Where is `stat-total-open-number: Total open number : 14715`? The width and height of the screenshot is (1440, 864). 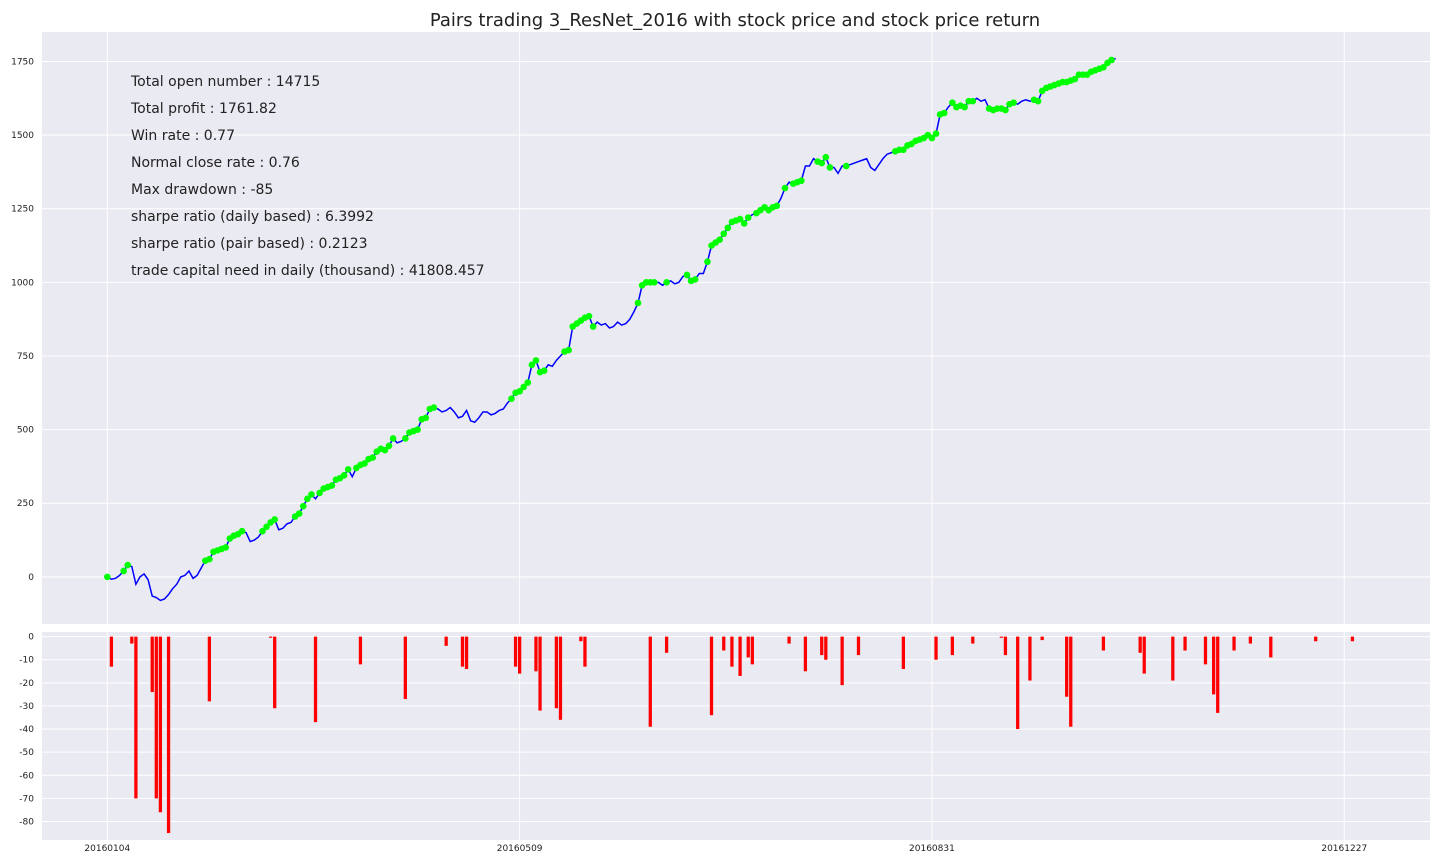
stat-total-open-number: Total open number : 14715 is located at coordinates (225, 82).